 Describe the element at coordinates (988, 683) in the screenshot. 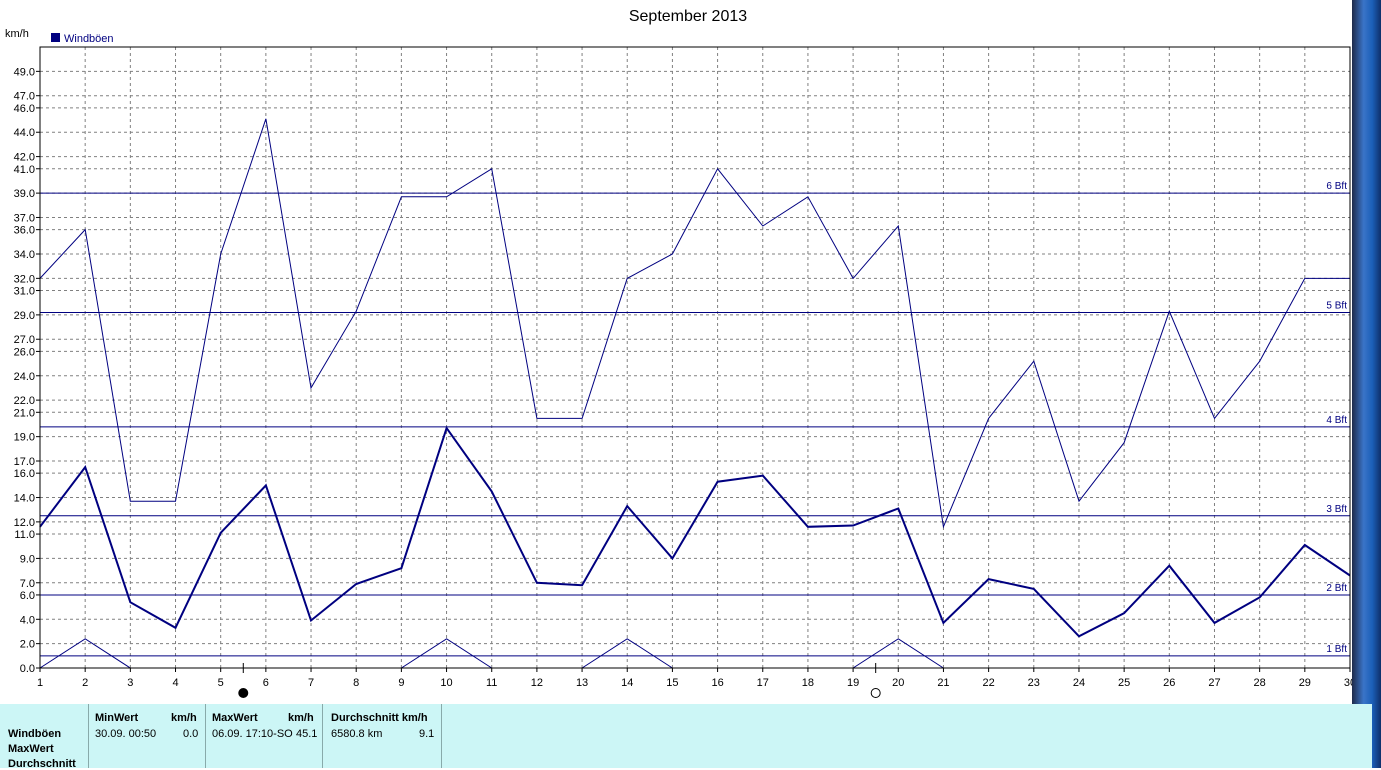

I see `x-tick-label-22: 22` at that location.